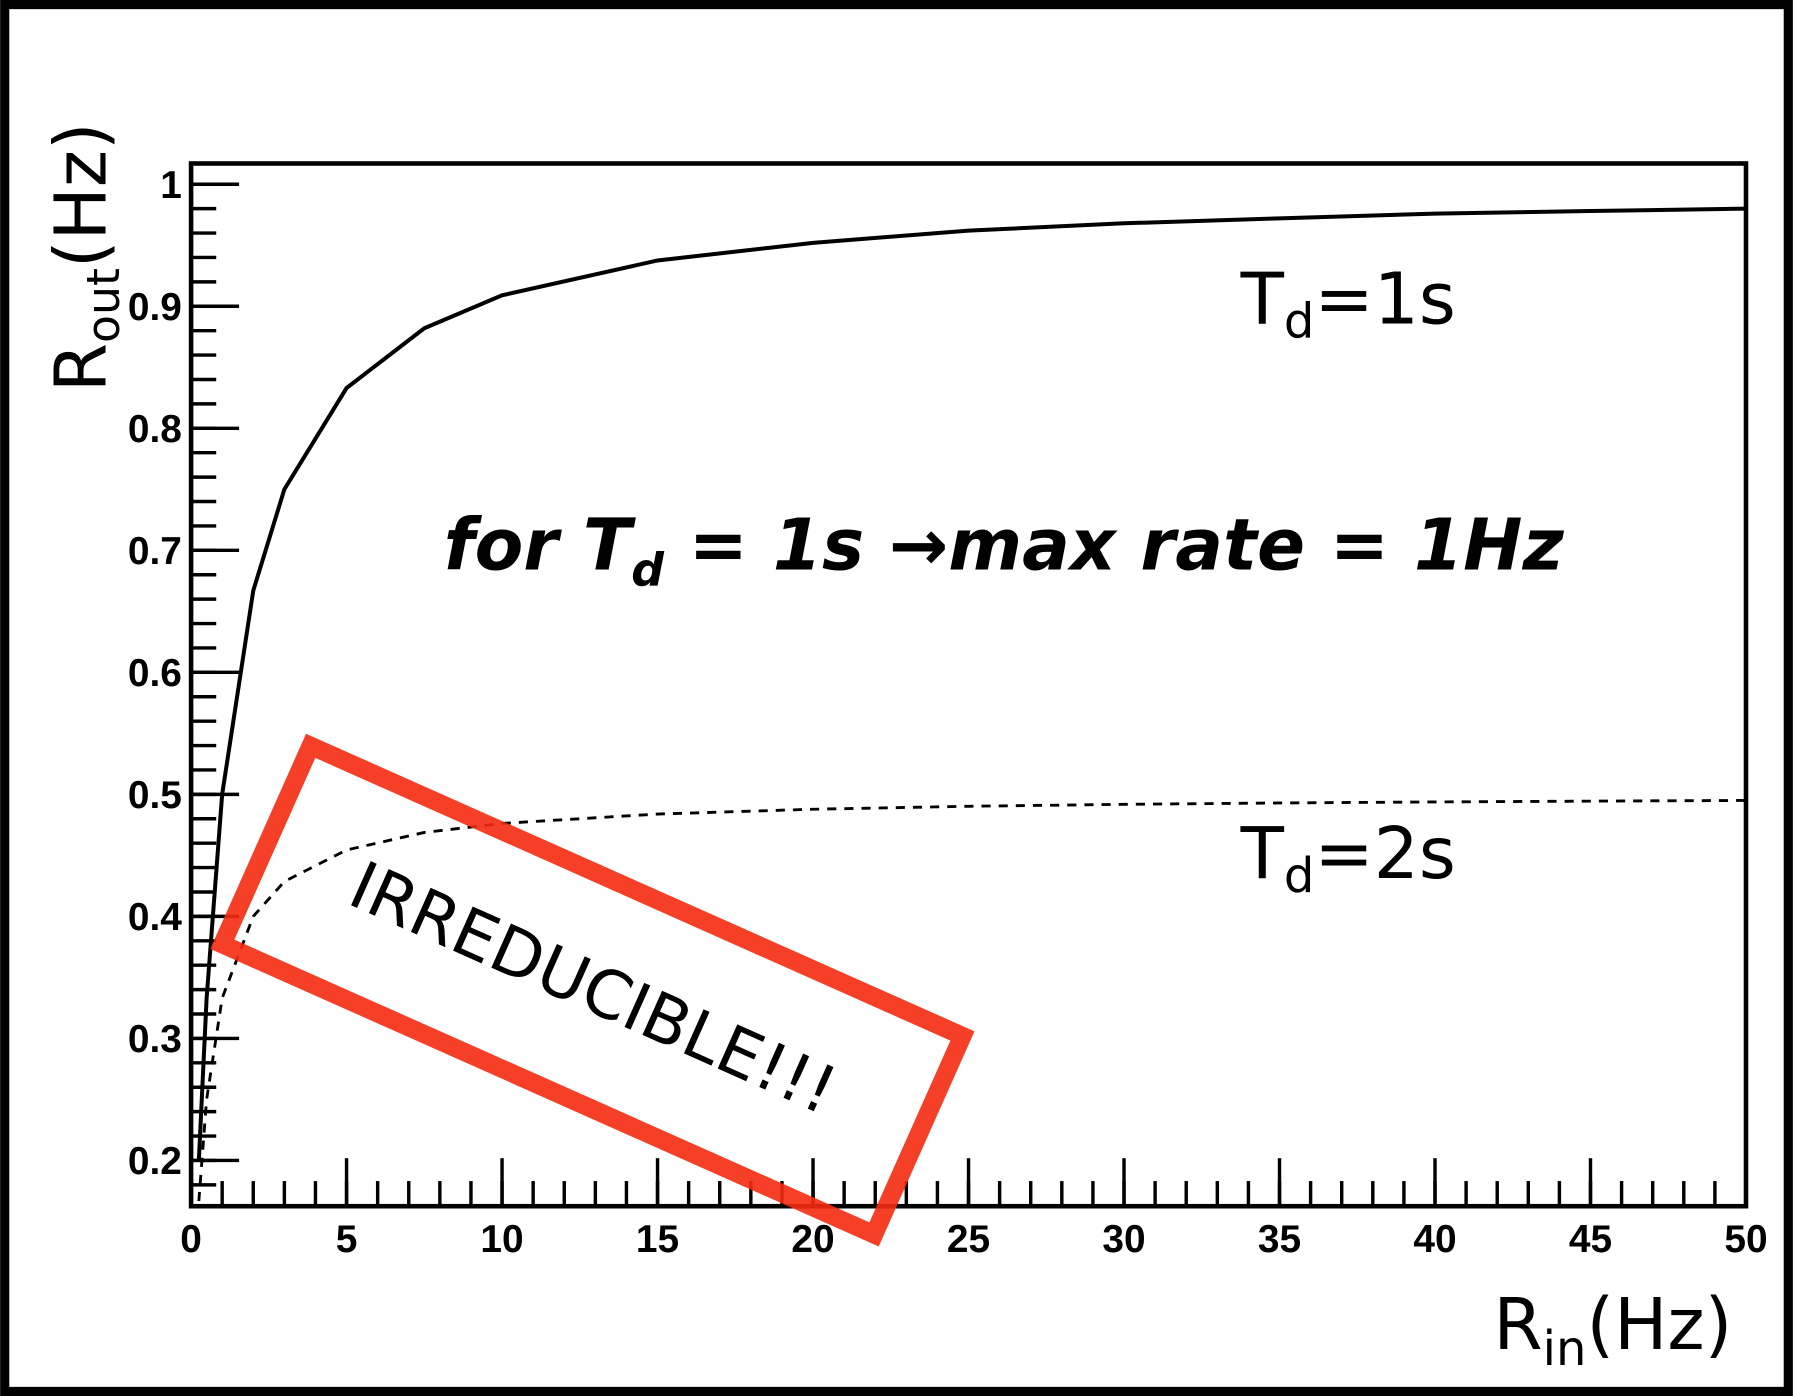  I want to click on x-tick-label: 30, so click(1123, 1239).